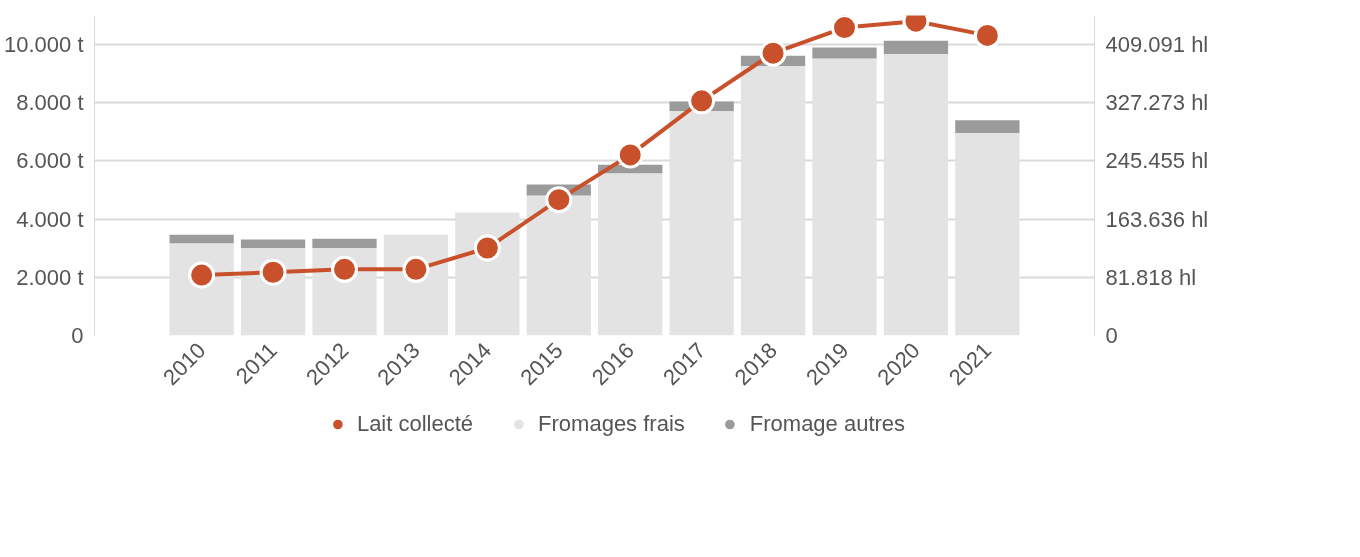  What do you see at coordinates (827, 424) in the screenshot?
I see `legend-label: Fromage autres` at bounding box center [827, 424].